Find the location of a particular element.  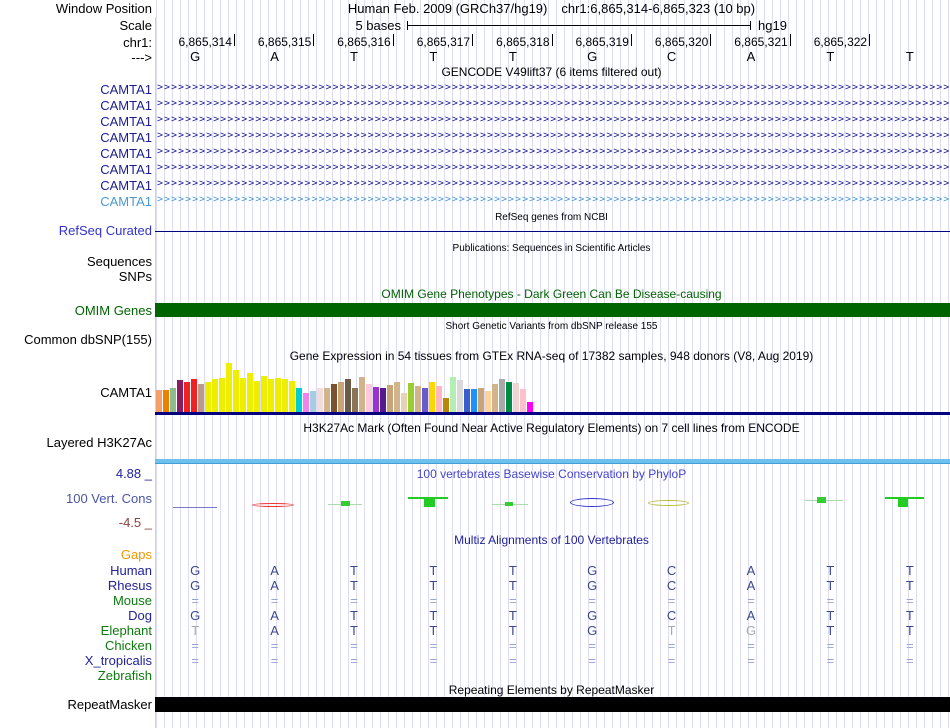

multiz-species-label: Mouse is located at coordinates (132, 600).